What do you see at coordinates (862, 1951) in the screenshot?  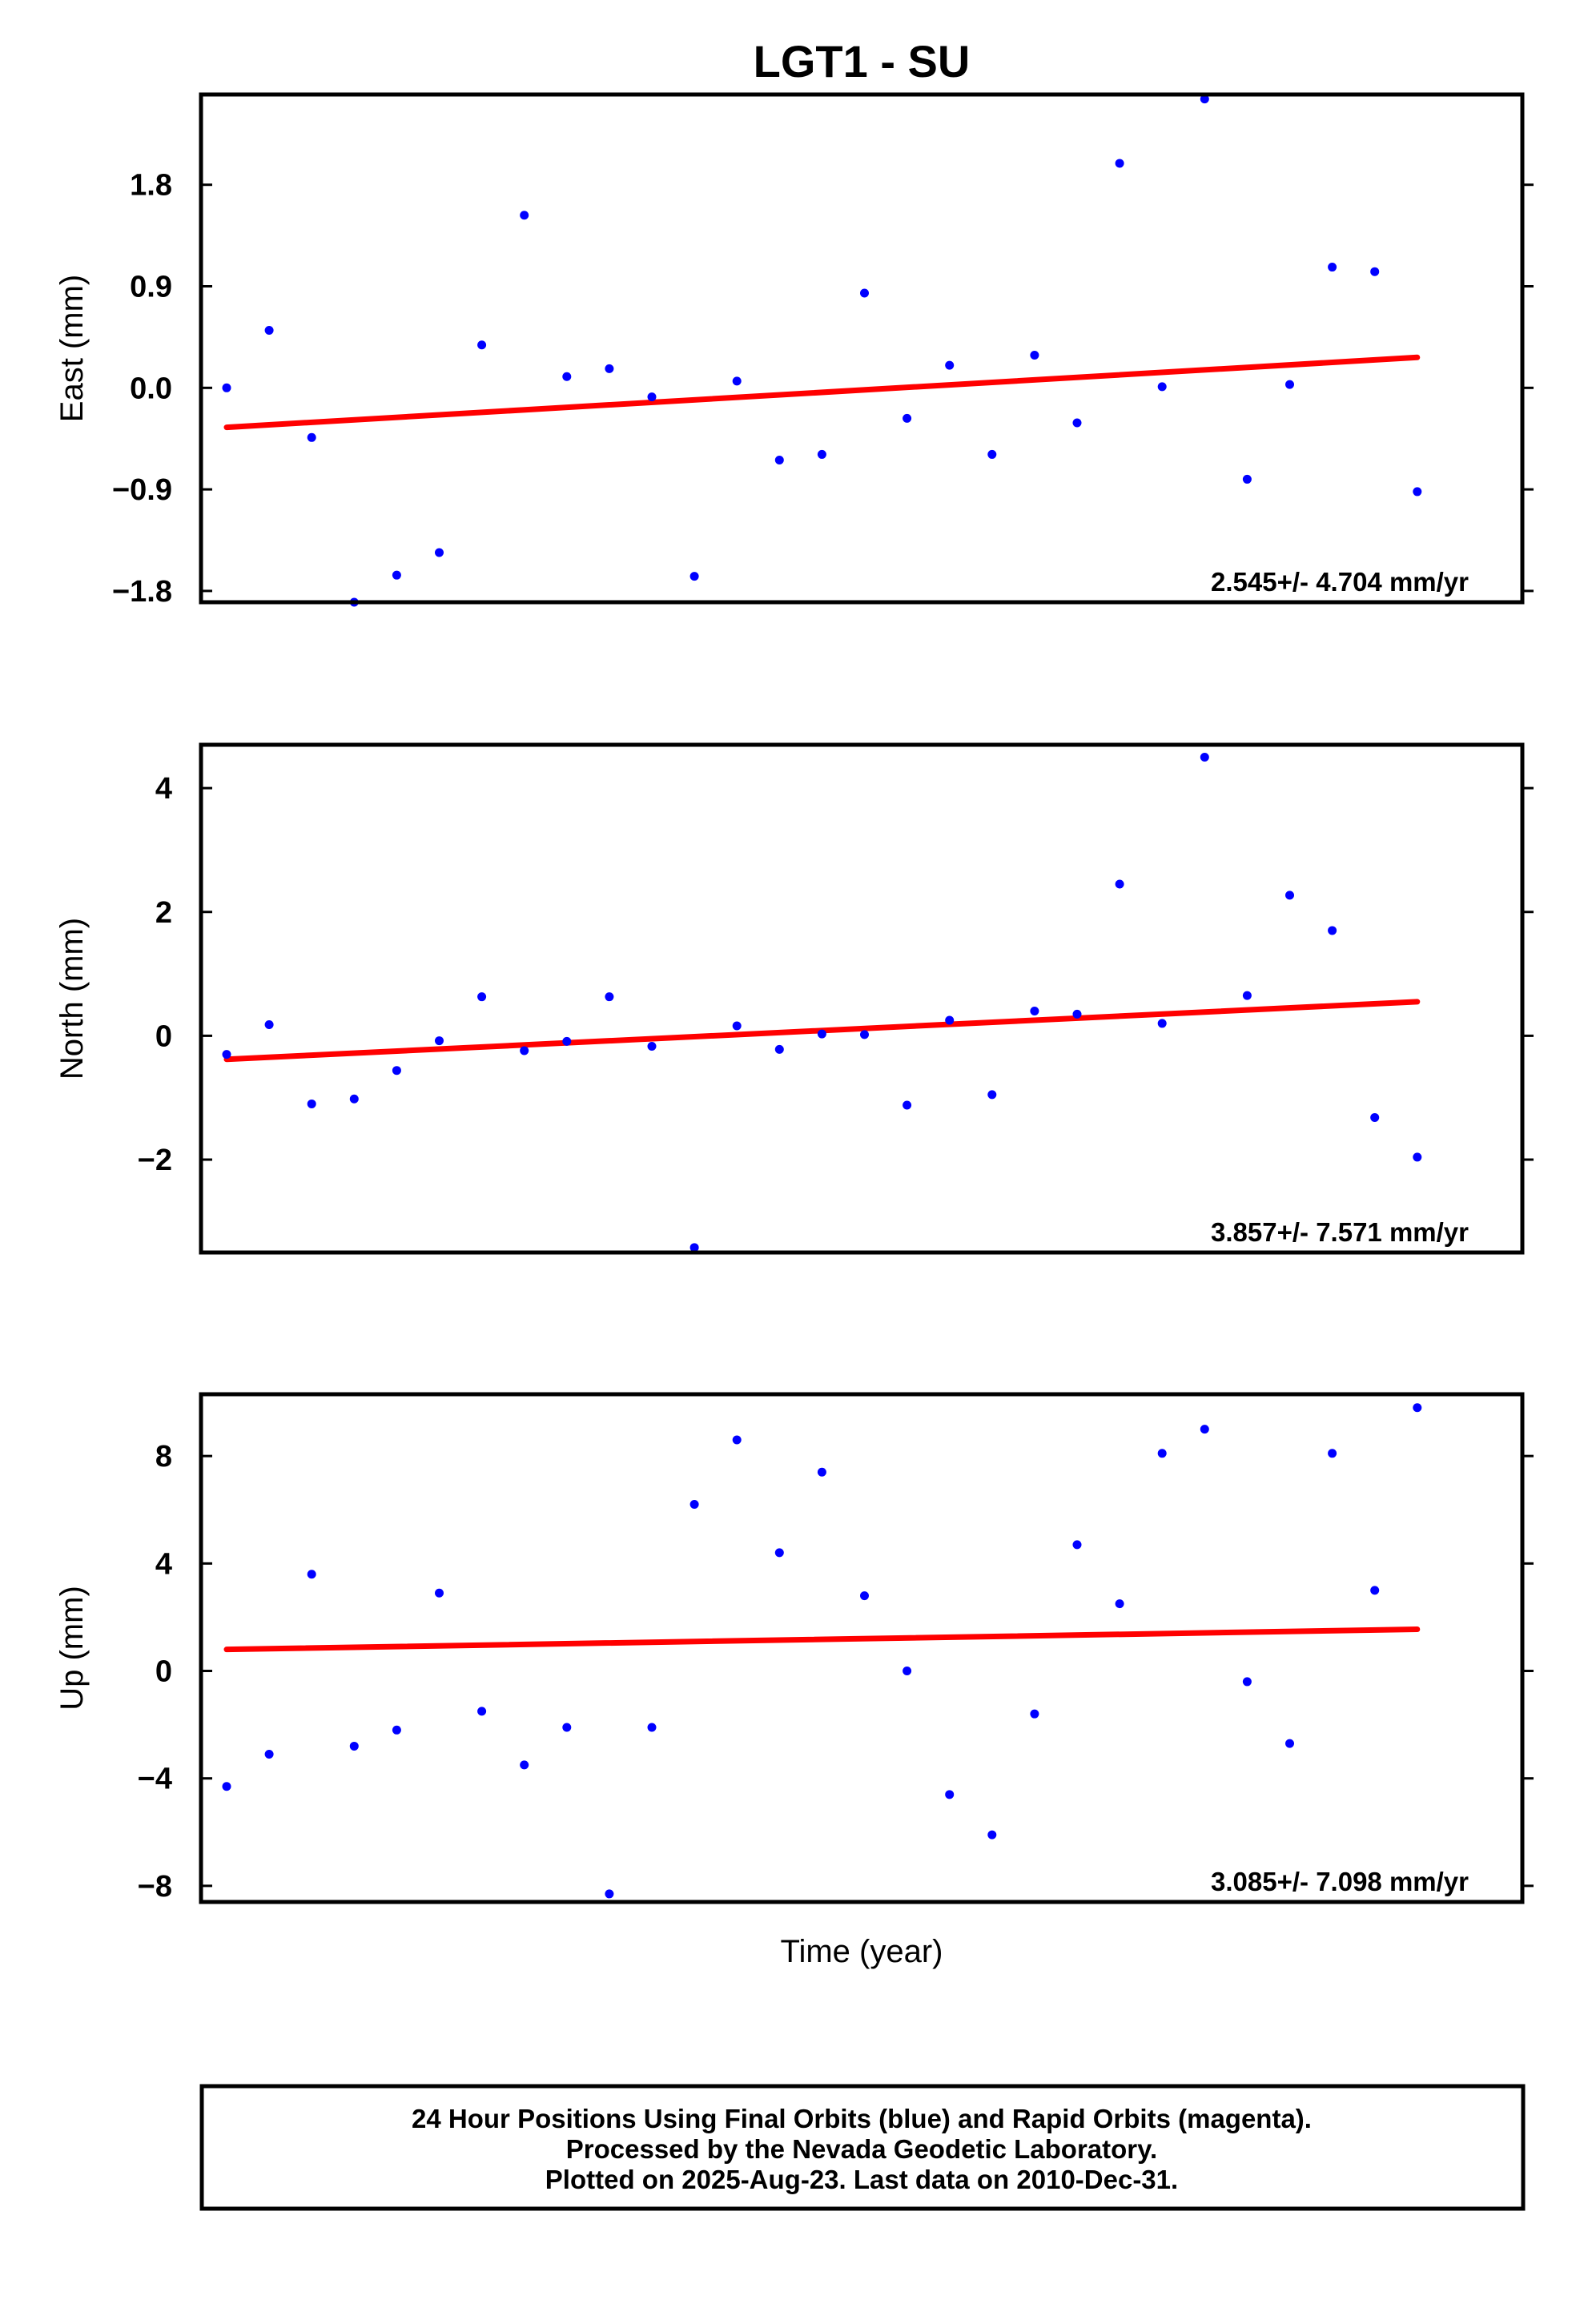 I see `x-axis-label: Time (year)` at bounding box center [862, 1951].